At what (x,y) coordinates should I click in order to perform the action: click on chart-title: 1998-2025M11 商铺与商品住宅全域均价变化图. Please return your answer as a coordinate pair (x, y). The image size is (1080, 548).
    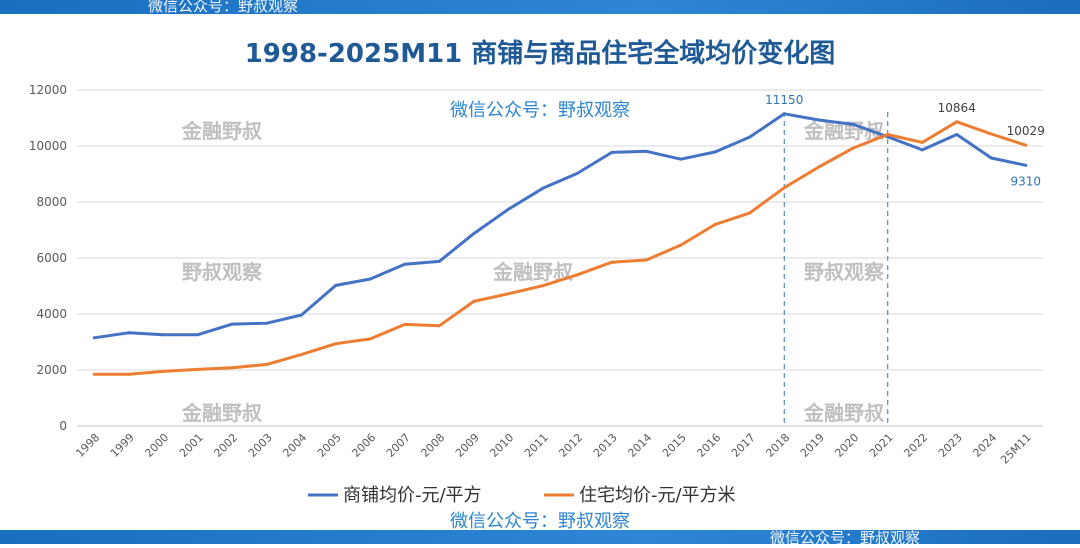
    Looking at the image, I should click on (540, 53).